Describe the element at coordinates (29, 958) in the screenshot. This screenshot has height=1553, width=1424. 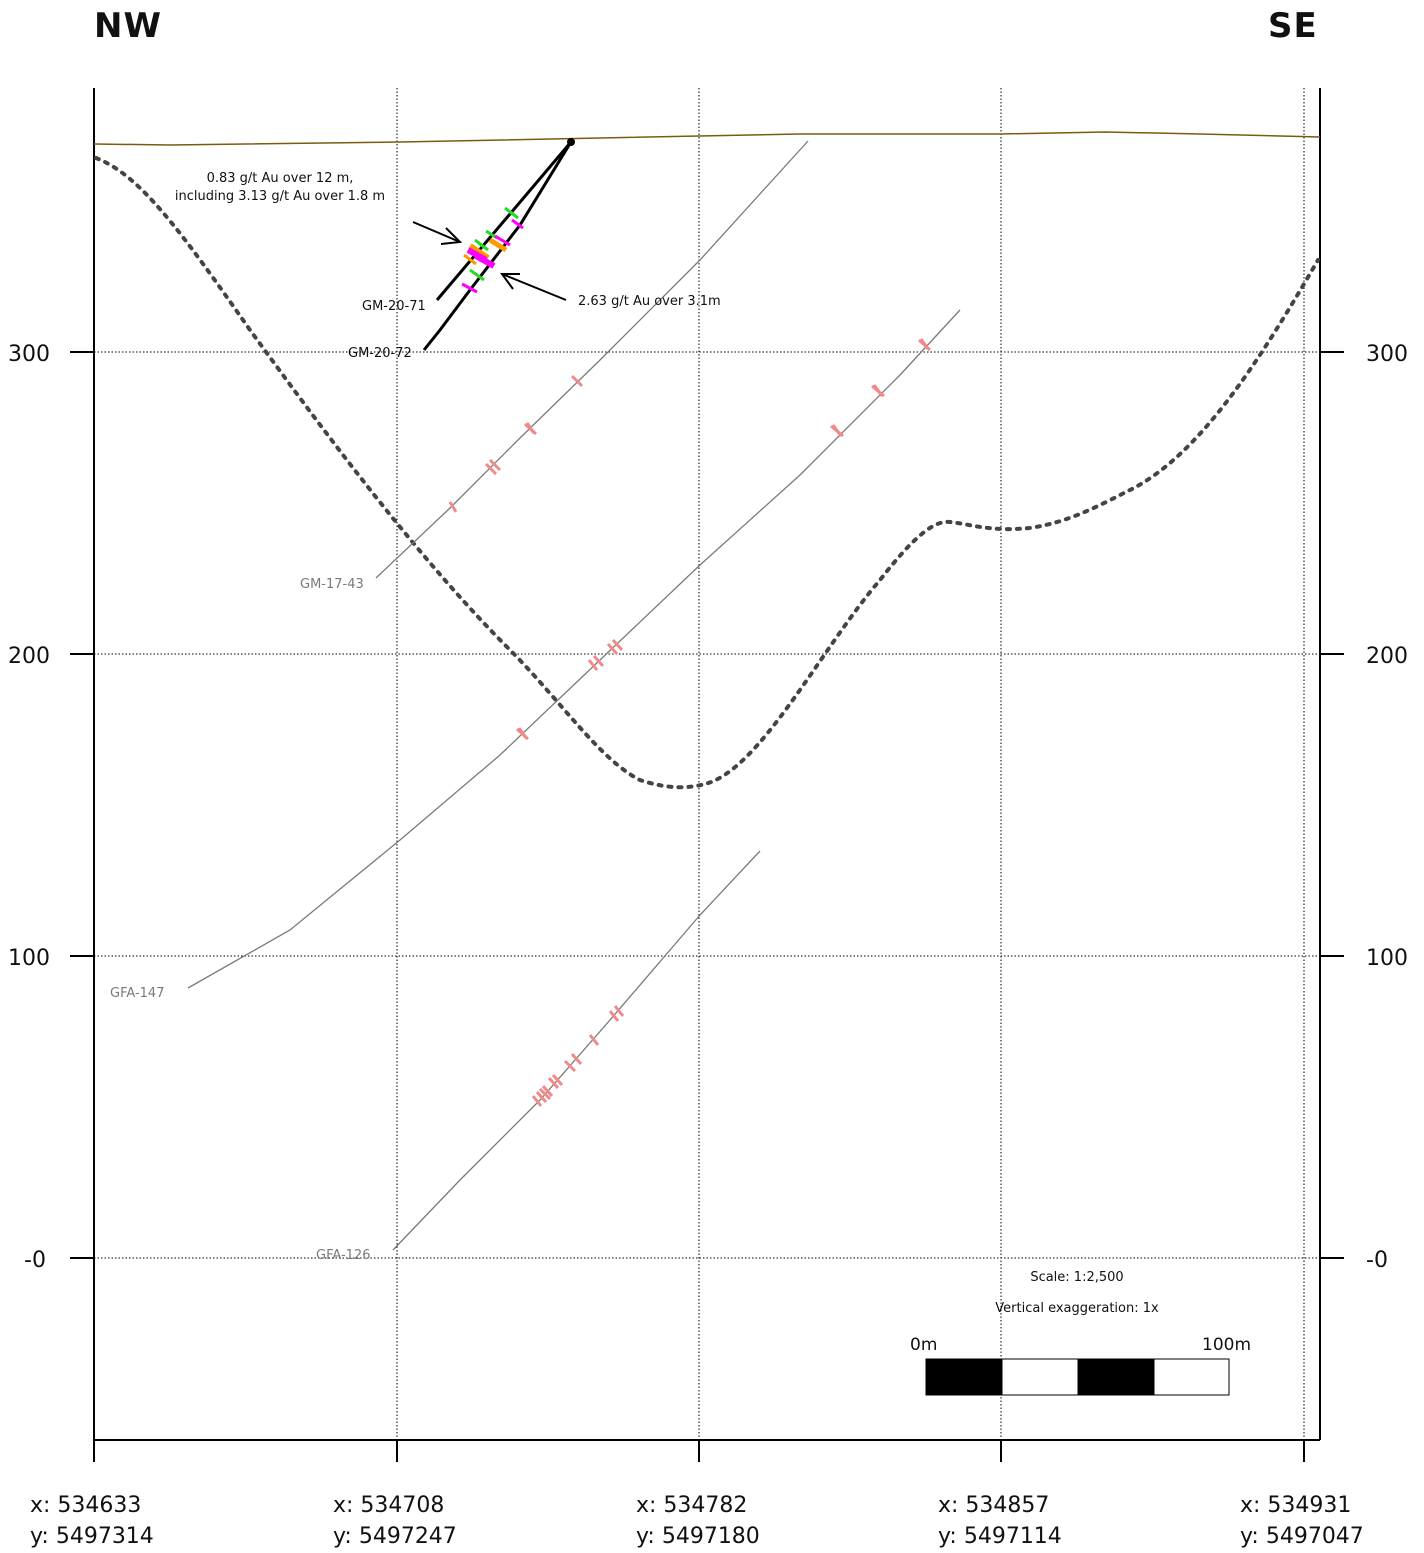
I see `elev-label-left-100: 100` at that location.